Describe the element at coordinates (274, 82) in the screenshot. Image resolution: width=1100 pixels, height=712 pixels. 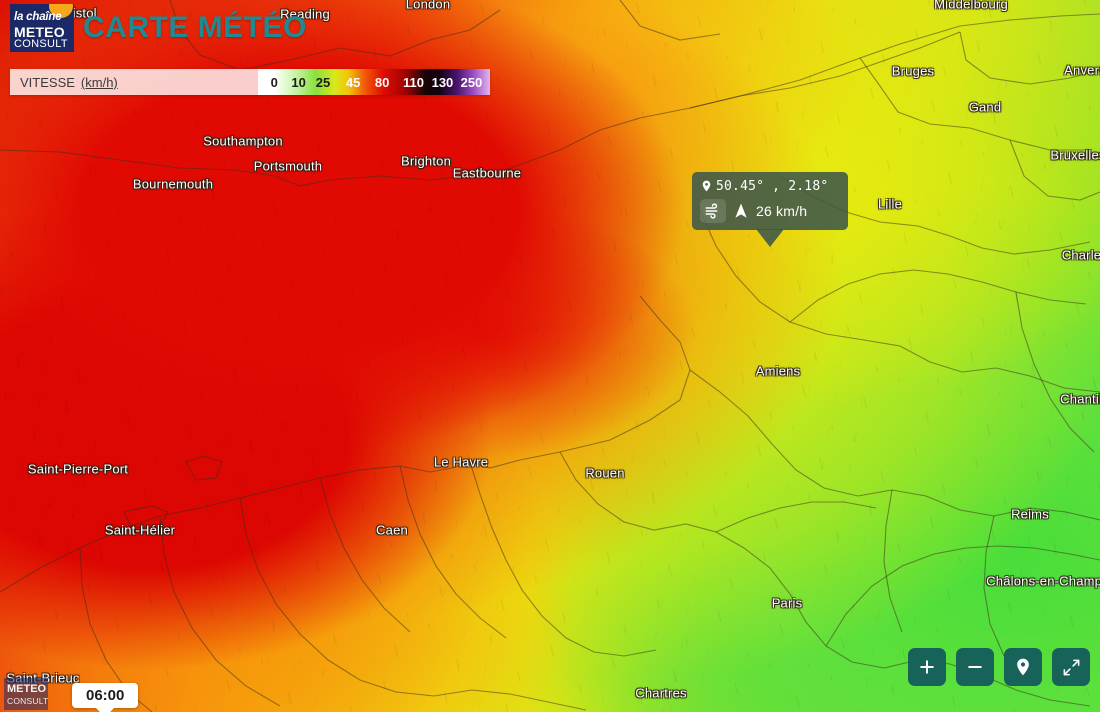
I see `legend-tick-value: 0` at that location.